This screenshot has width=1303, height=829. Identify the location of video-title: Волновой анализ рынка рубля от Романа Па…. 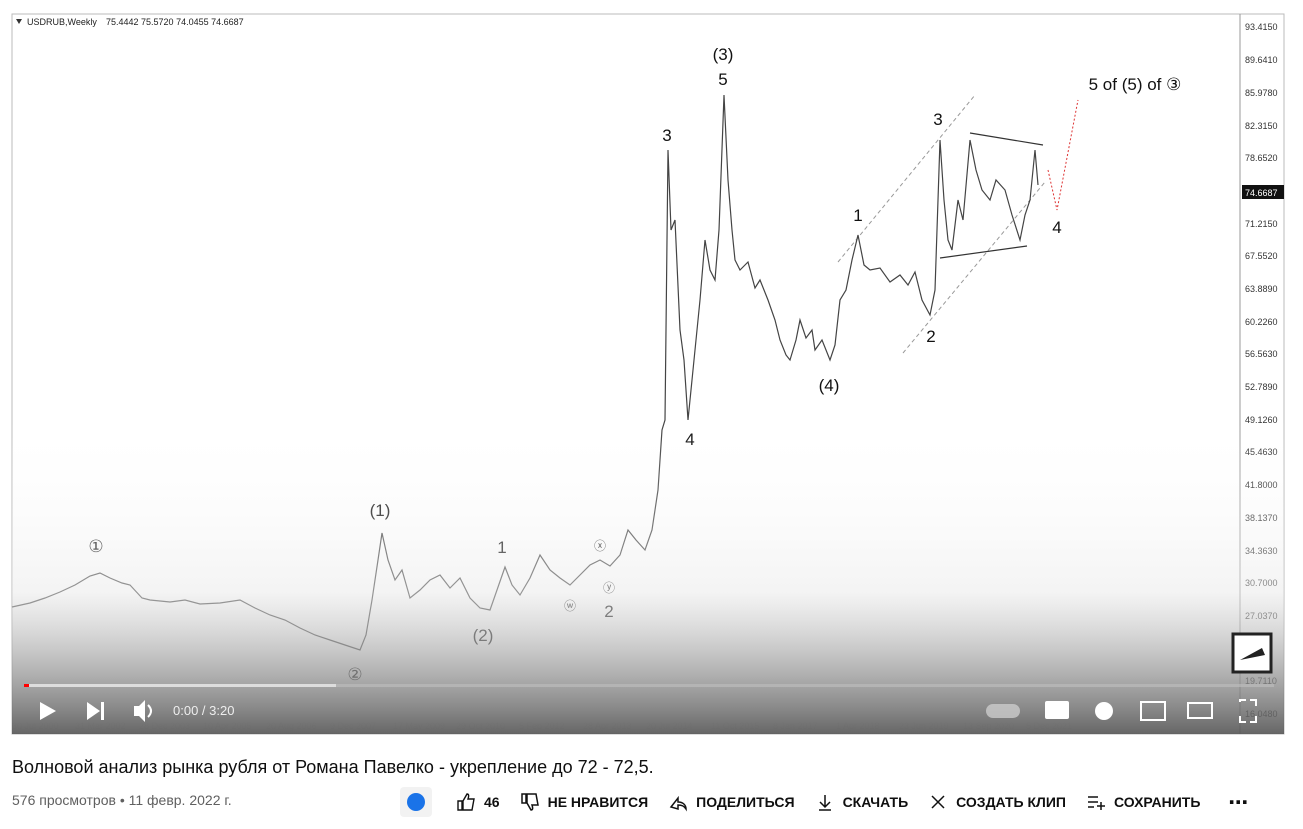
(333, 767).